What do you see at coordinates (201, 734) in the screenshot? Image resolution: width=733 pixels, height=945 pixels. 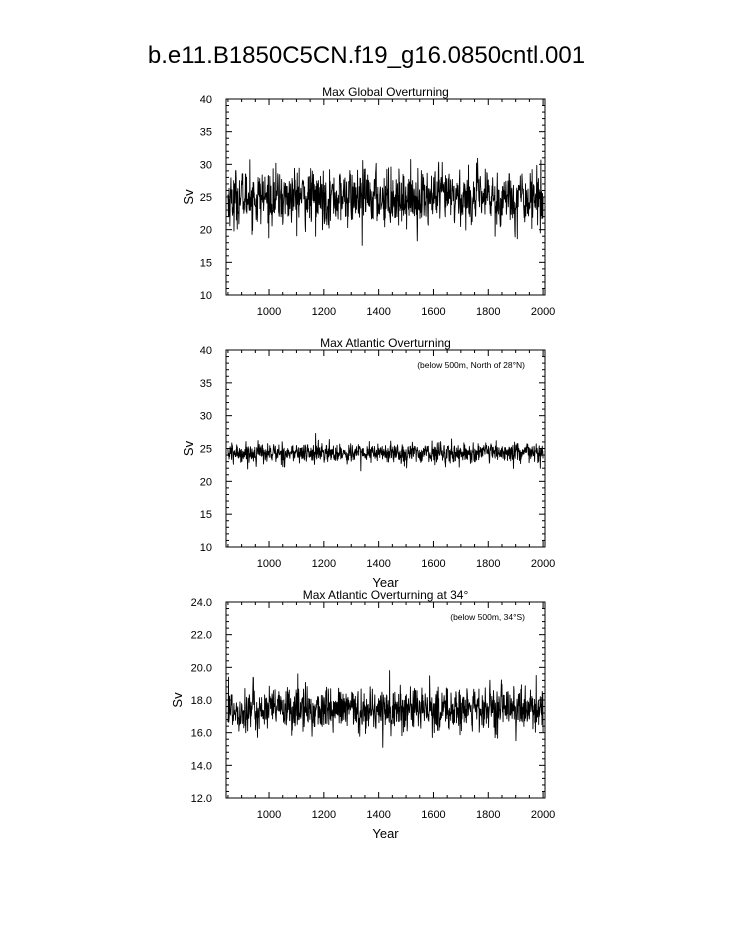 I see `y-tick-label: 16.0` at bounding box center [201, 734].